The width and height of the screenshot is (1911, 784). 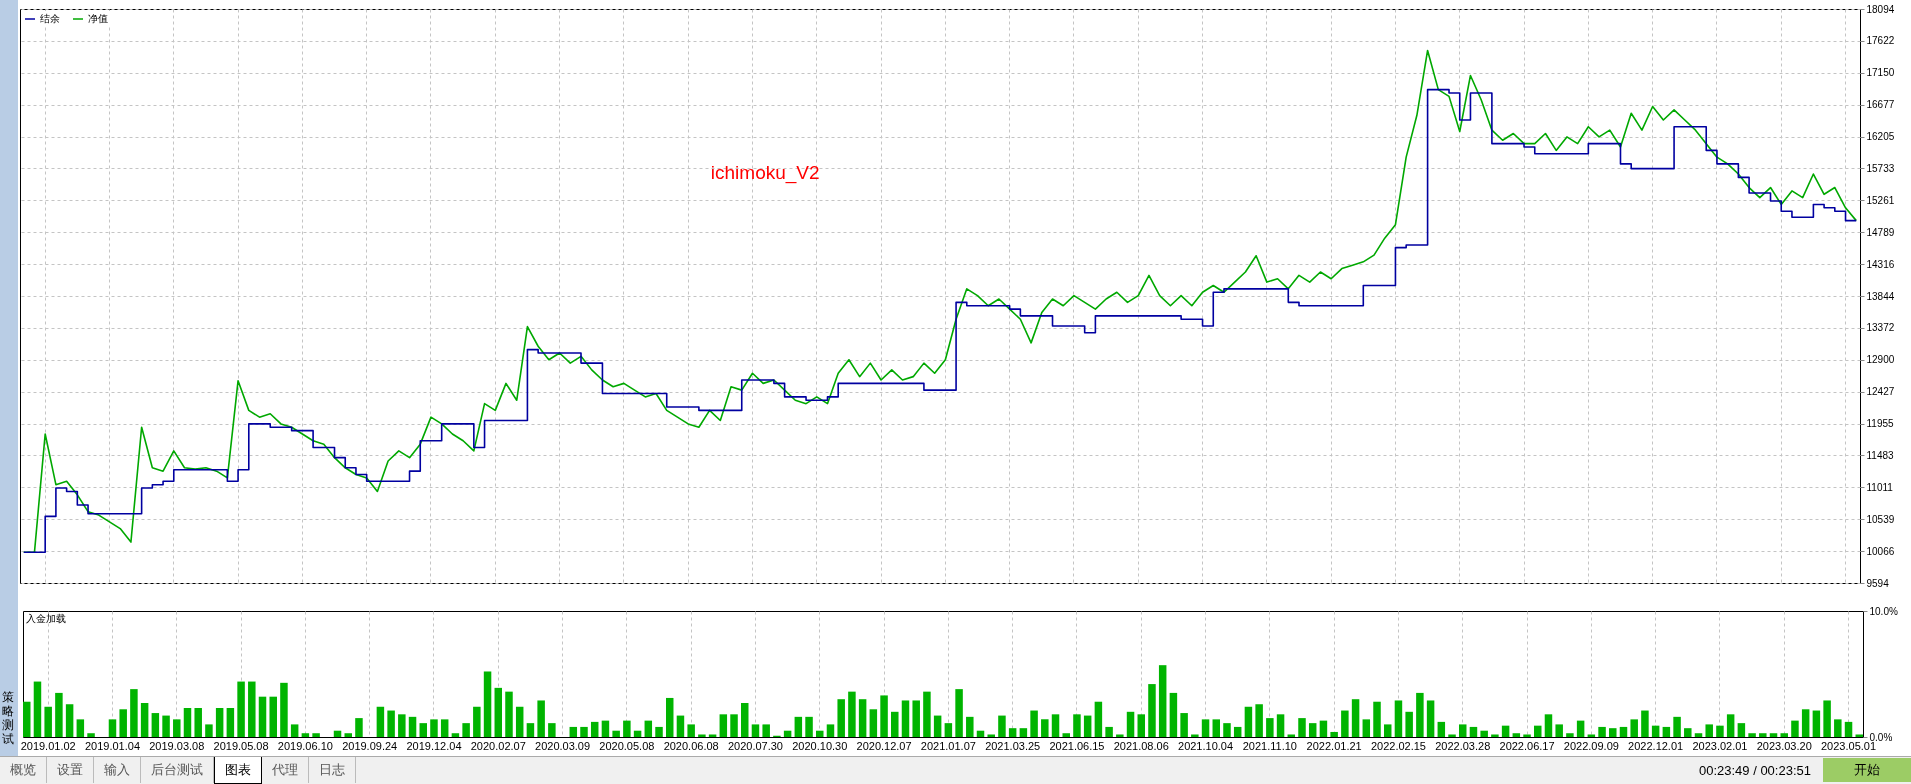 What do you see at coordinates (332, 770) in the screenshot?
I see `text: 日志` at bounding box center [332, 770].